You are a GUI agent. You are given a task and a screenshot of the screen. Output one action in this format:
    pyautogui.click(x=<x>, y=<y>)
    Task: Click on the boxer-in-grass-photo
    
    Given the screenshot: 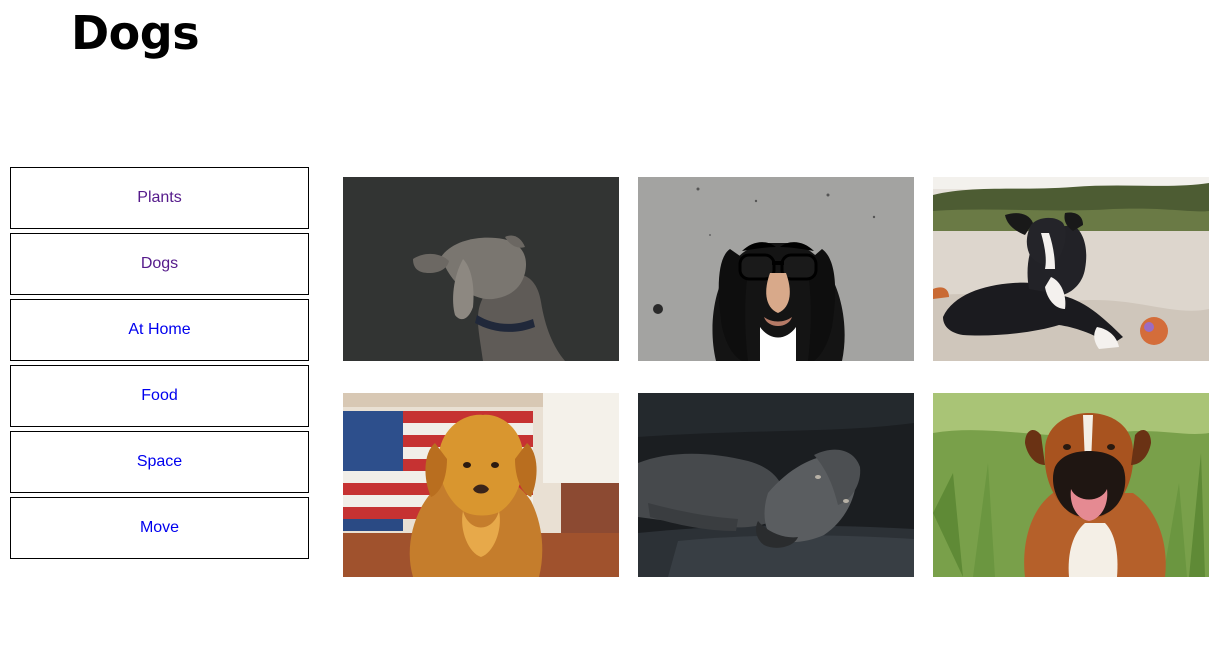 What is the action you would take?
    pyautogui.click(x=1071, y=485)
    